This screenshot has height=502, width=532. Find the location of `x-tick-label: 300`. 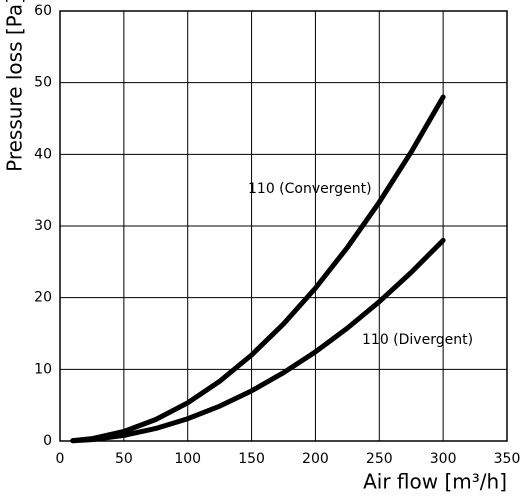

x-tick-label: 300 is located at coordinates (443, 459).